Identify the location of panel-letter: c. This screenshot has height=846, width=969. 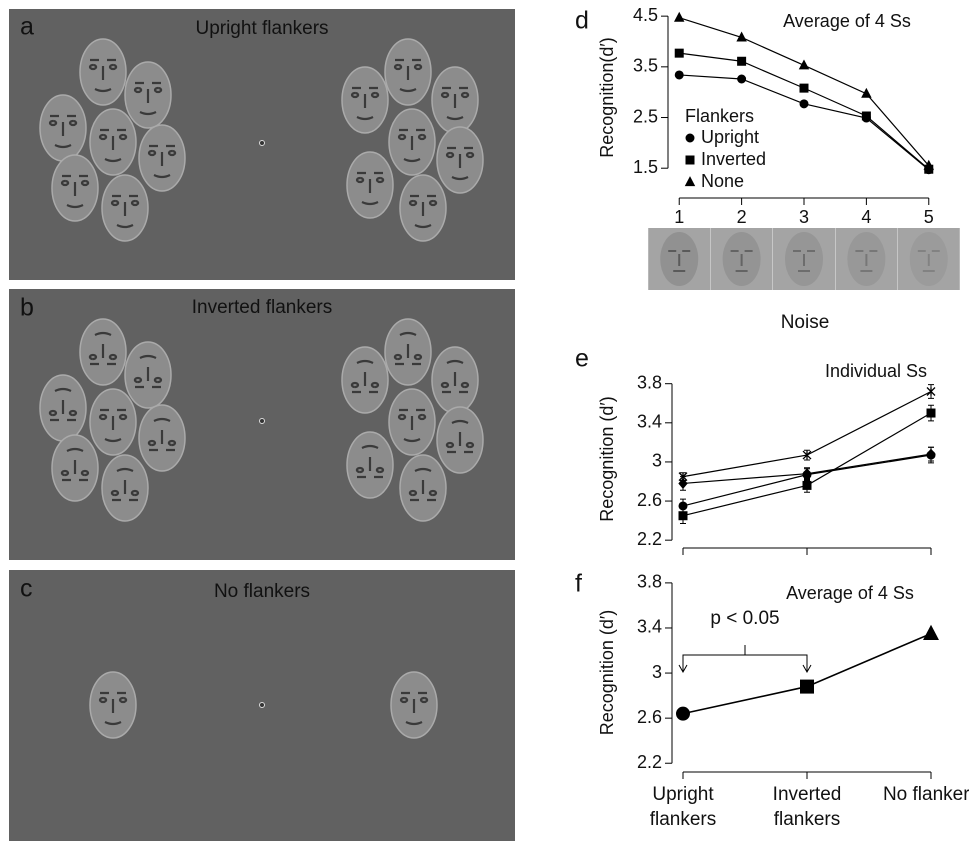
(26, 589).